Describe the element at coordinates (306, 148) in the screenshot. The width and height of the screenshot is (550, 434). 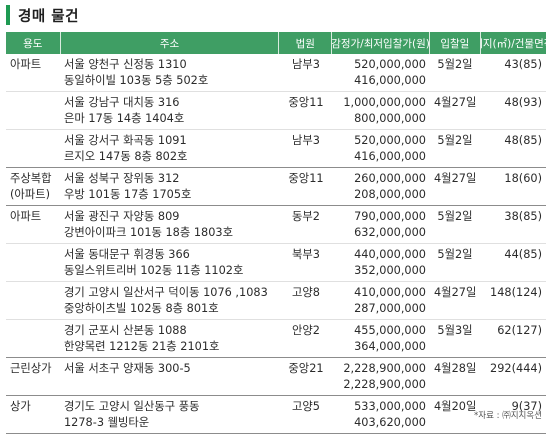
I see `cell-court: 남부3` at that location.